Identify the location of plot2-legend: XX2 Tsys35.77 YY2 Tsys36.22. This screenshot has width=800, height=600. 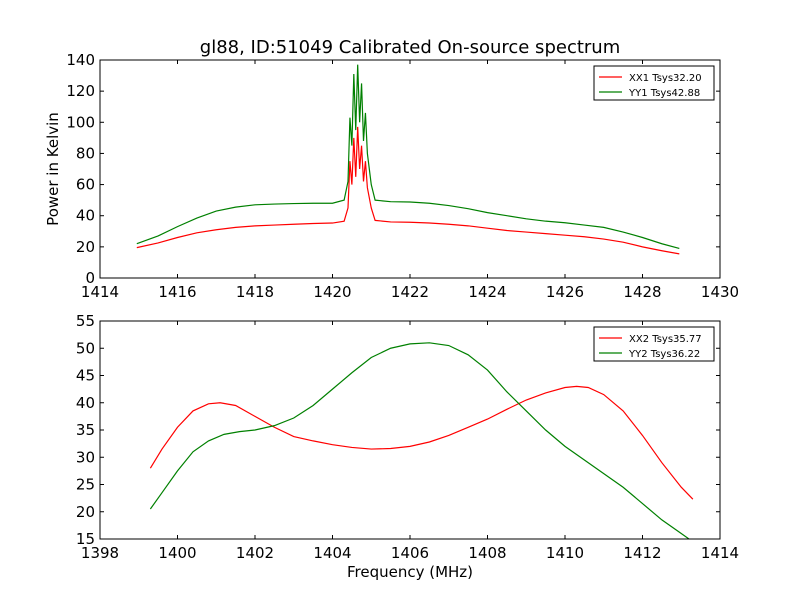
(654, 344).